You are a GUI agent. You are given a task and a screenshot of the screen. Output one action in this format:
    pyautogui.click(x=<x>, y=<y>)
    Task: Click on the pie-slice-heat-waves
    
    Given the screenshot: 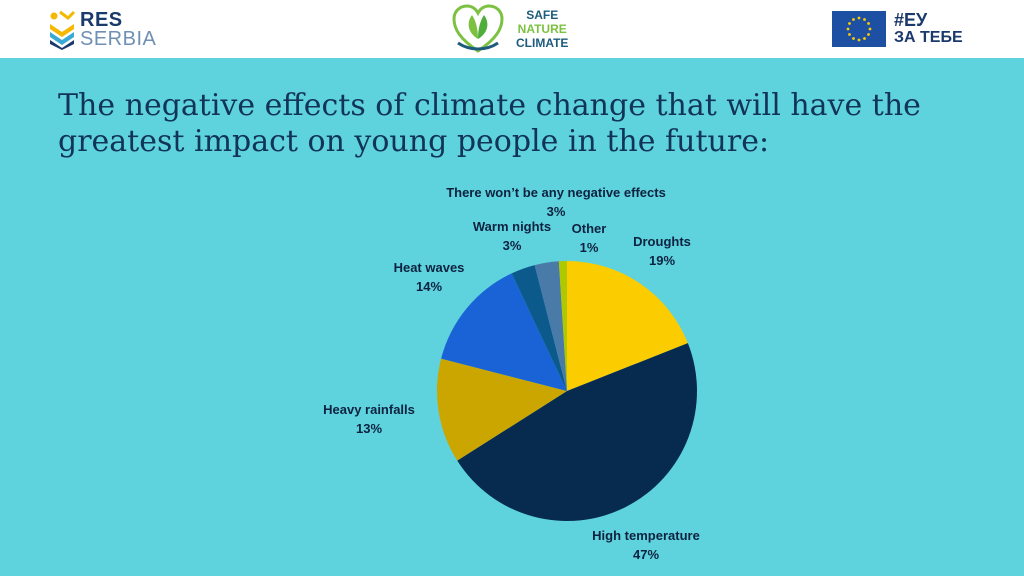 What is the action you would take?
    pyautogui.click(x=504, y=332)
    